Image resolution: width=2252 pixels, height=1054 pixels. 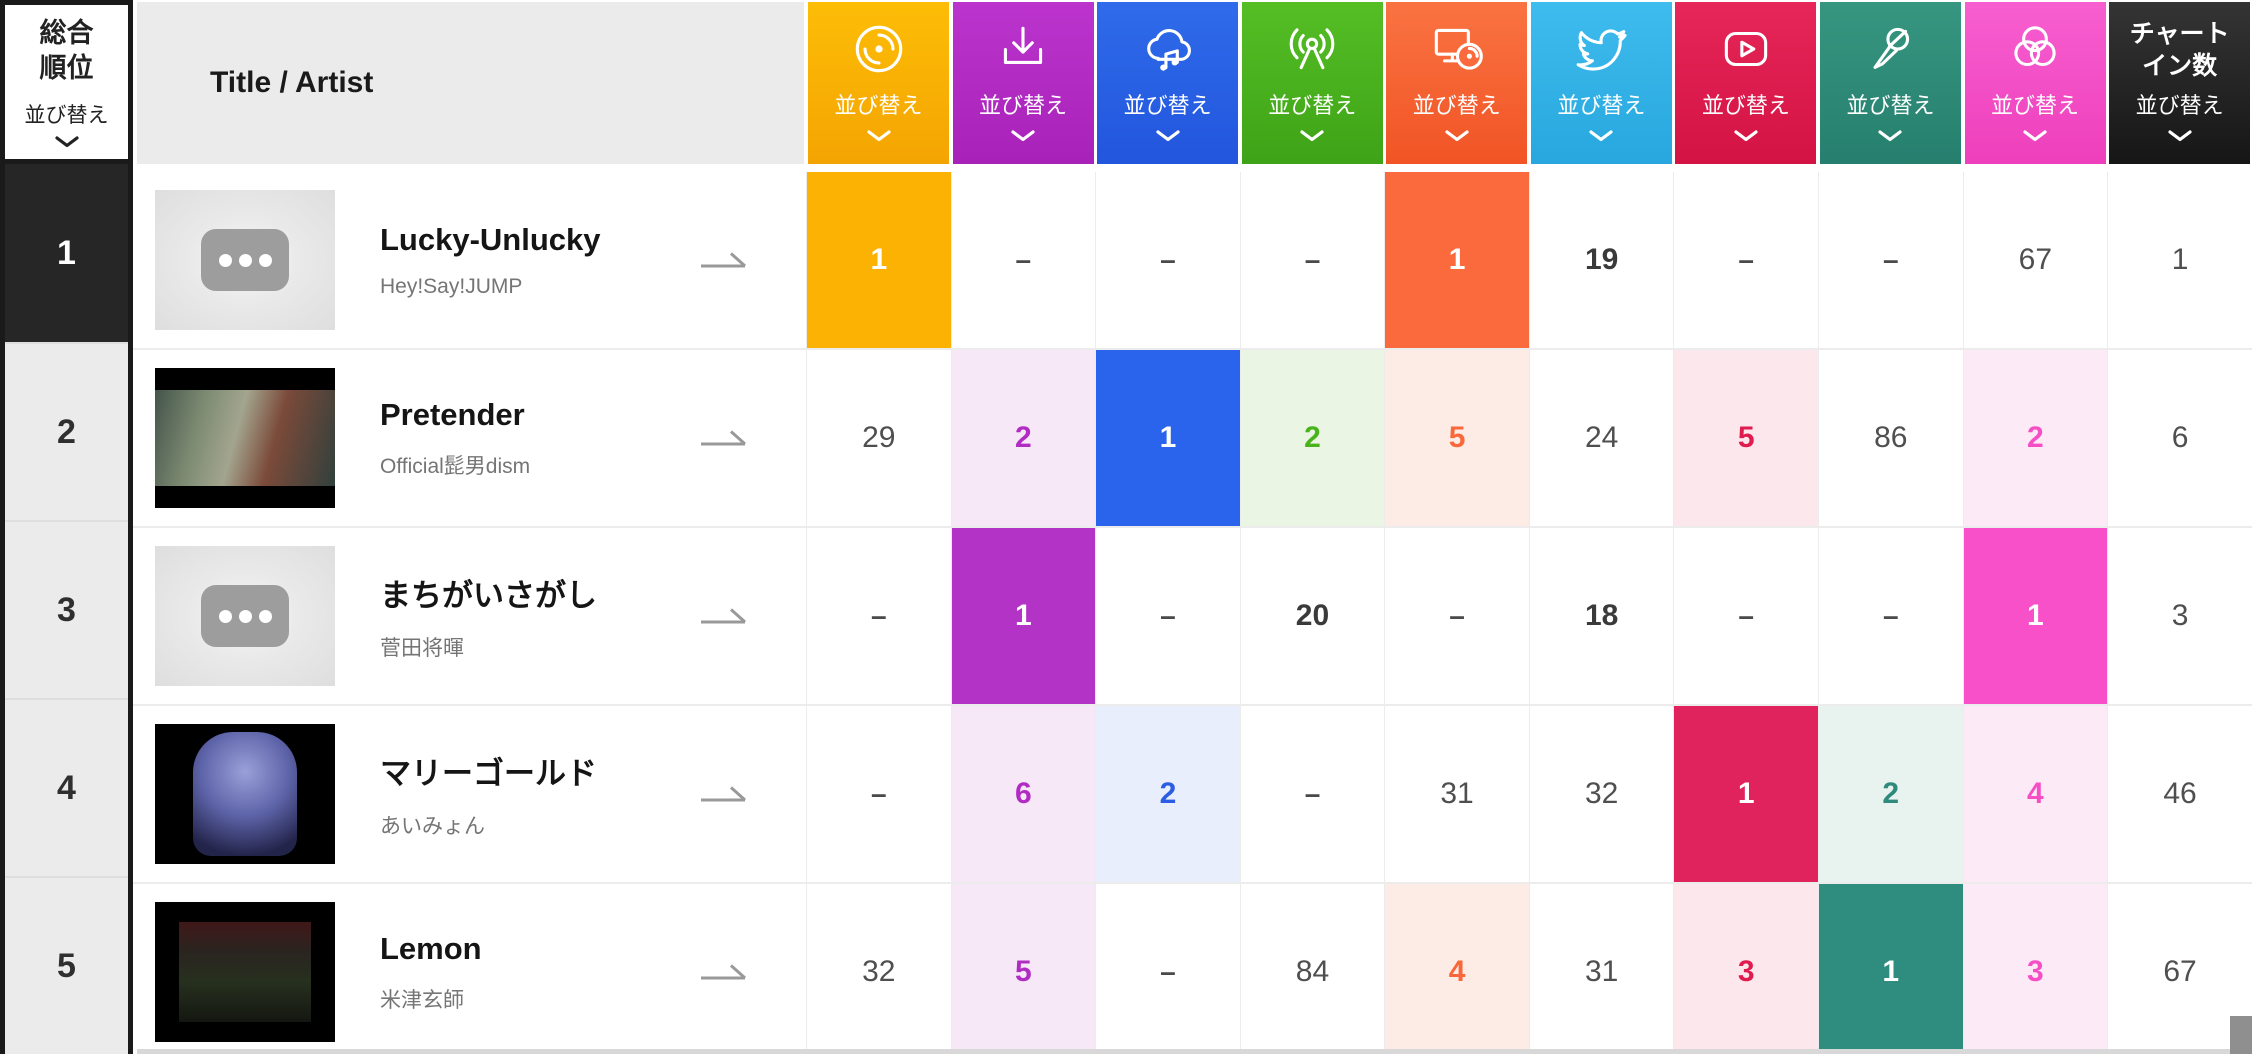 I want to click on song-cell: Lemon 米津玄師, so click(x=469, y=969).